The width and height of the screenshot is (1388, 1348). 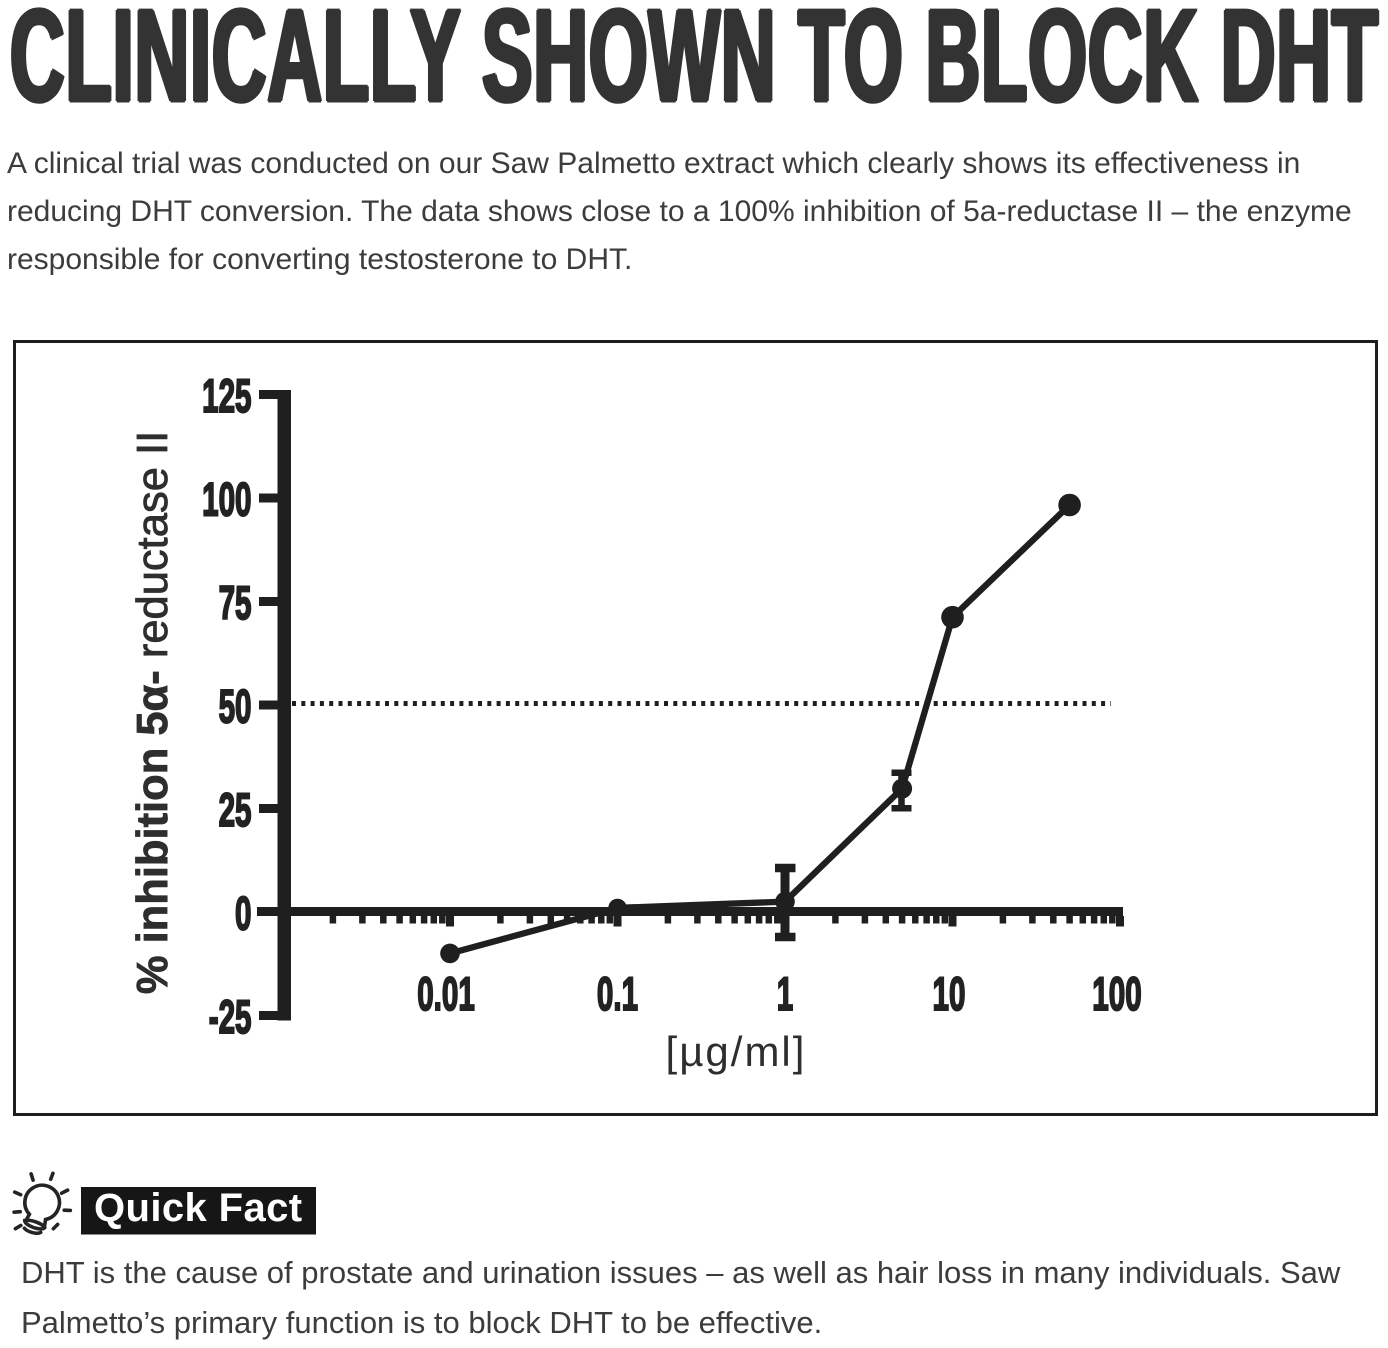 What do you see at coordinates (235, 810) in the screenshot?
I see `svg-text: 25` at bounding box center [235, 810].